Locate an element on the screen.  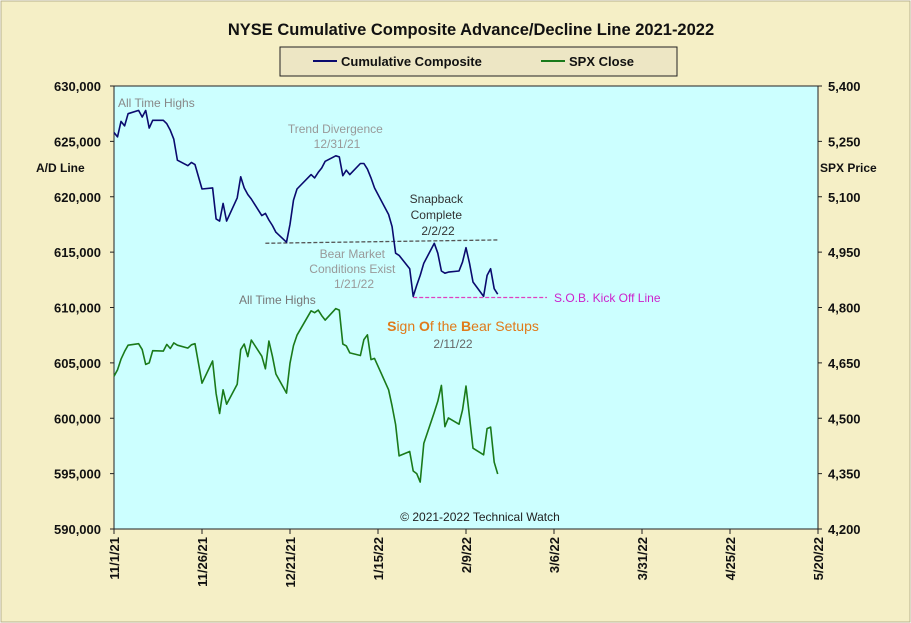
left-tick-label: 605,000 is located at coordinates (77, 363).